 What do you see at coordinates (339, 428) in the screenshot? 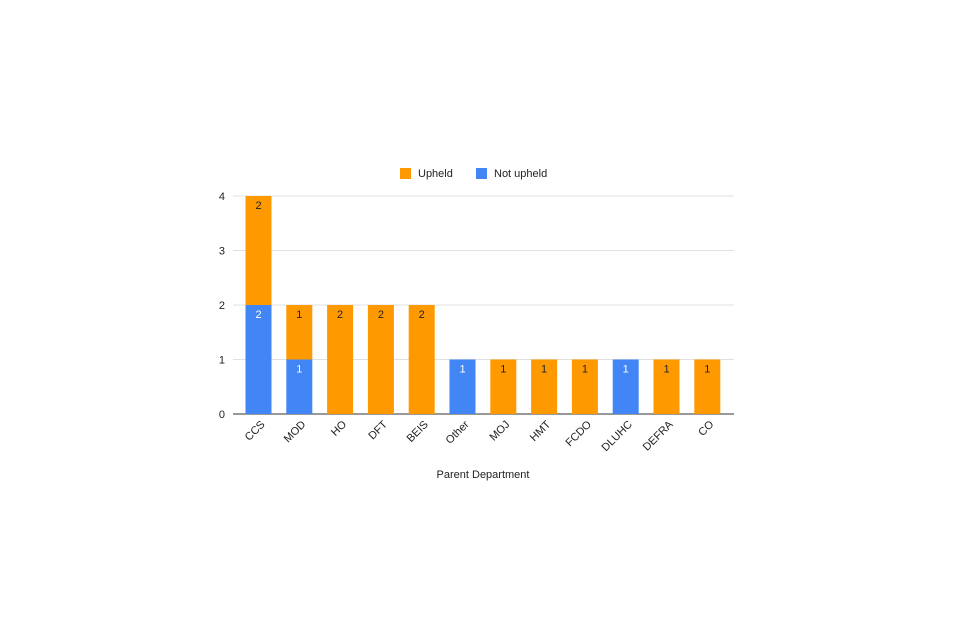
I see `x-tick-label: HO` at bounding box center [339, 428].